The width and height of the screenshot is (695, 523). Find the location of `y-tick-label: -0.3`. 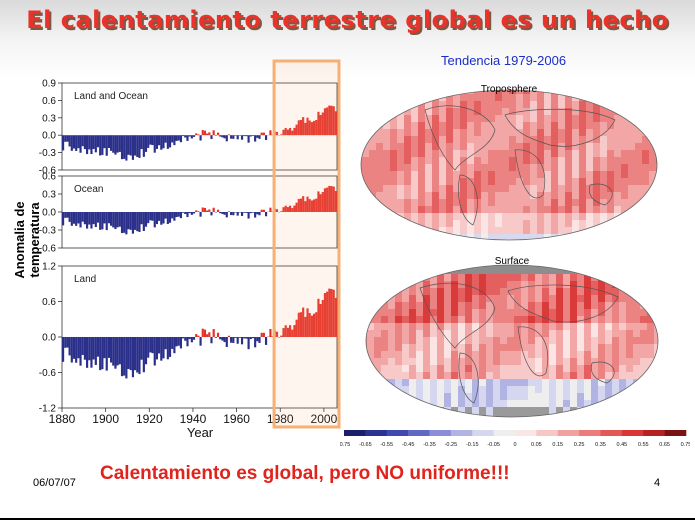

y-tick-label: -0.3 is located at coordinates (48, 231).